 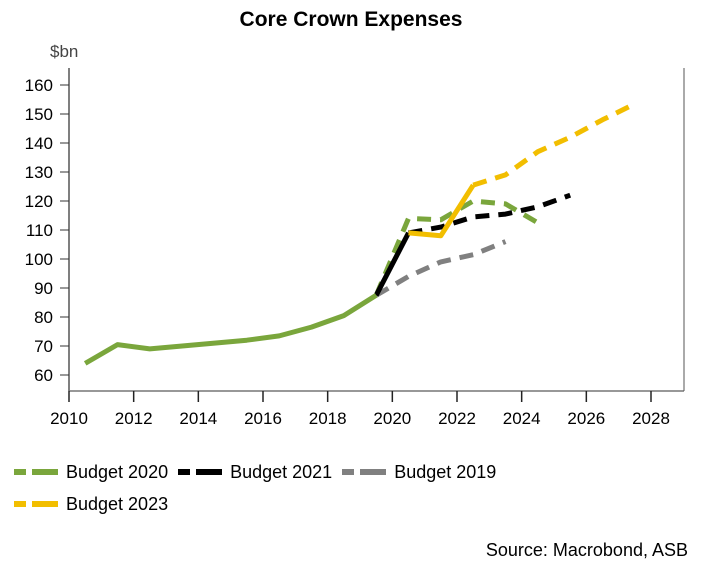 I want to click on y-tick-label: 130, so click(x=39, y=172).